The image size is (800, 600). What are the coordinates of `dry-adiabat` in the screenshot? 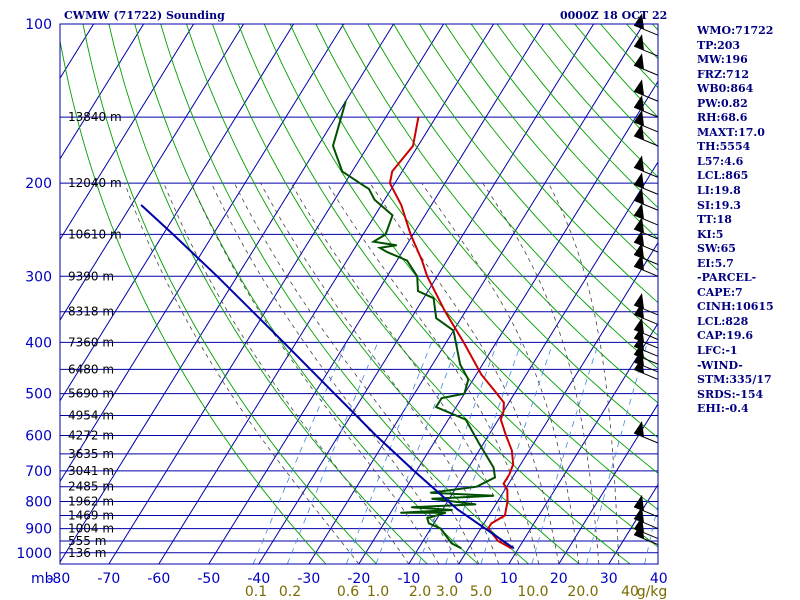 It's located at (538, 164).